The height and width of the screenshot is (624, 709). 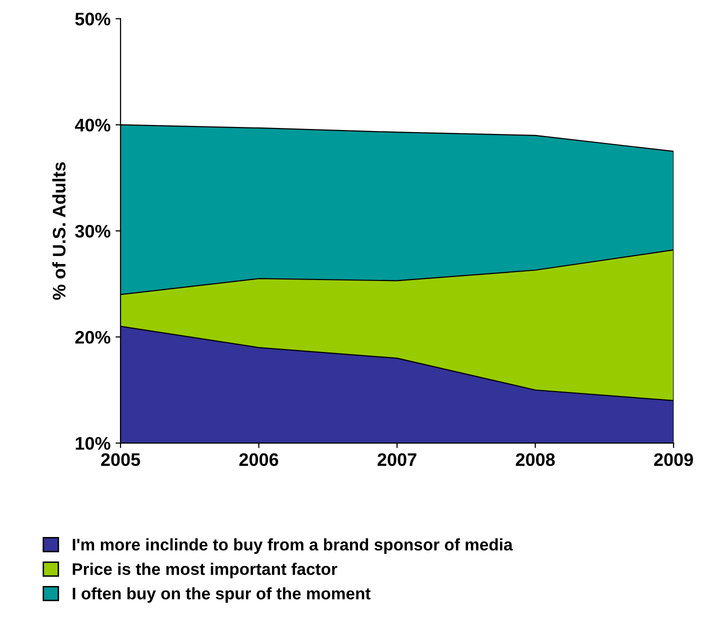 What do you see at coordinates (120, 459) in the screenshot?
I see `x-tick-label: 2005` at bounding box center [120, 459].